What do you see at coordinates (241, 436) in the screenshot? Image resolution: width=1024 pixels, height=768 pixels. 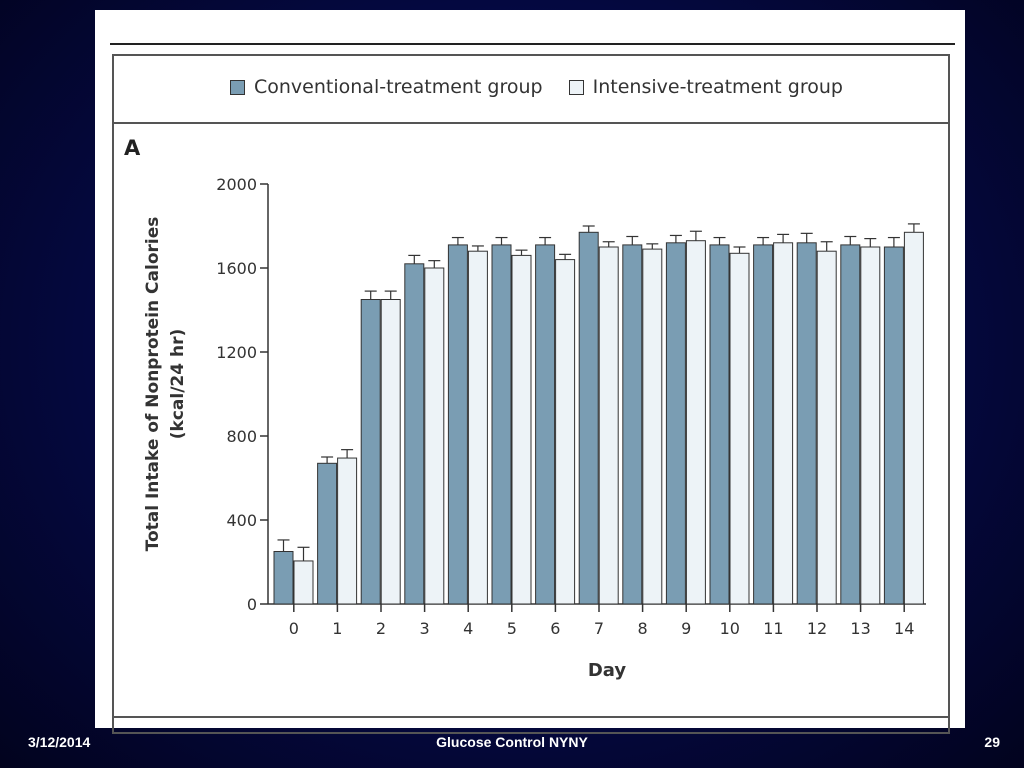 I see `y-tick-label: 800` at bounding box center [241, 436].